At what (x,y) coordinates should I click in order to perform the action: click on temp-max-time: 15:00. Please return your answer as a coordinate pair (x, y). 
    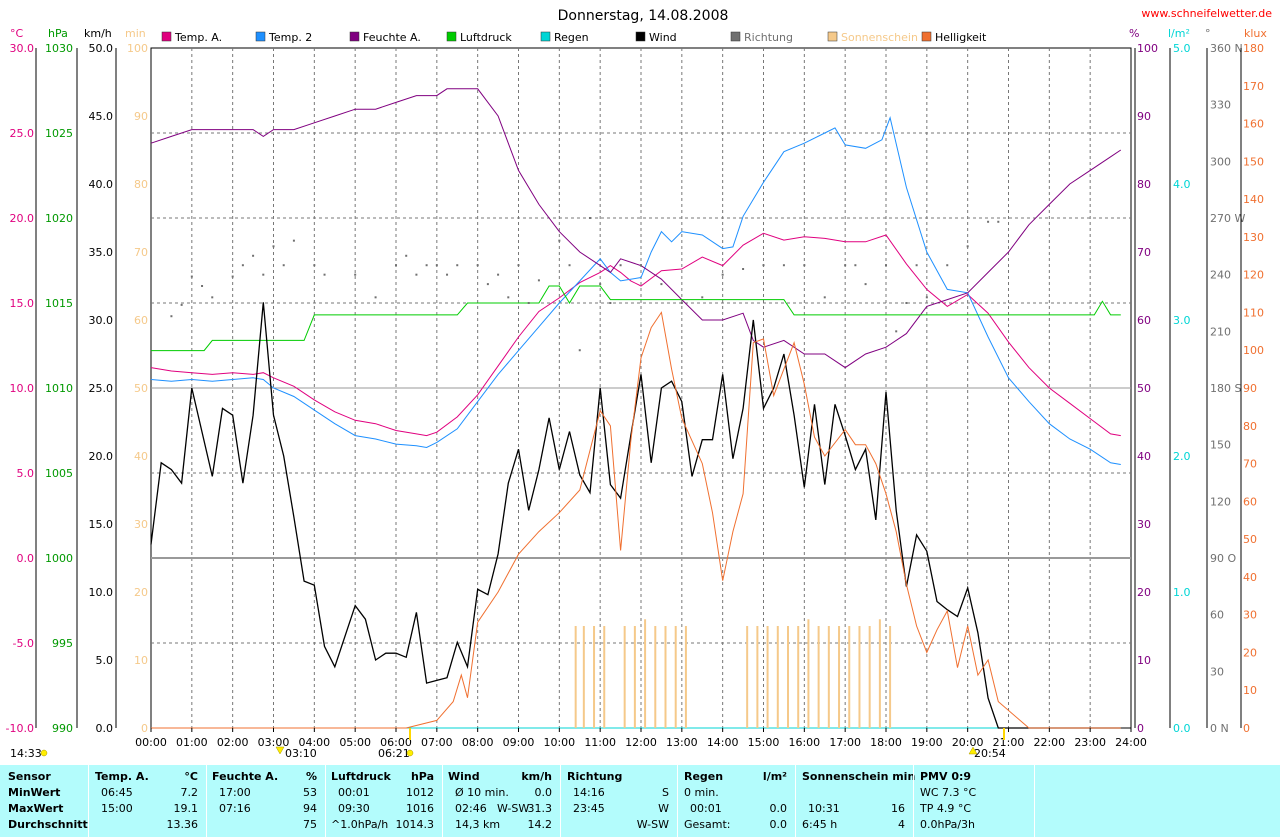
    Looking at the image, I should click on (117, 808).